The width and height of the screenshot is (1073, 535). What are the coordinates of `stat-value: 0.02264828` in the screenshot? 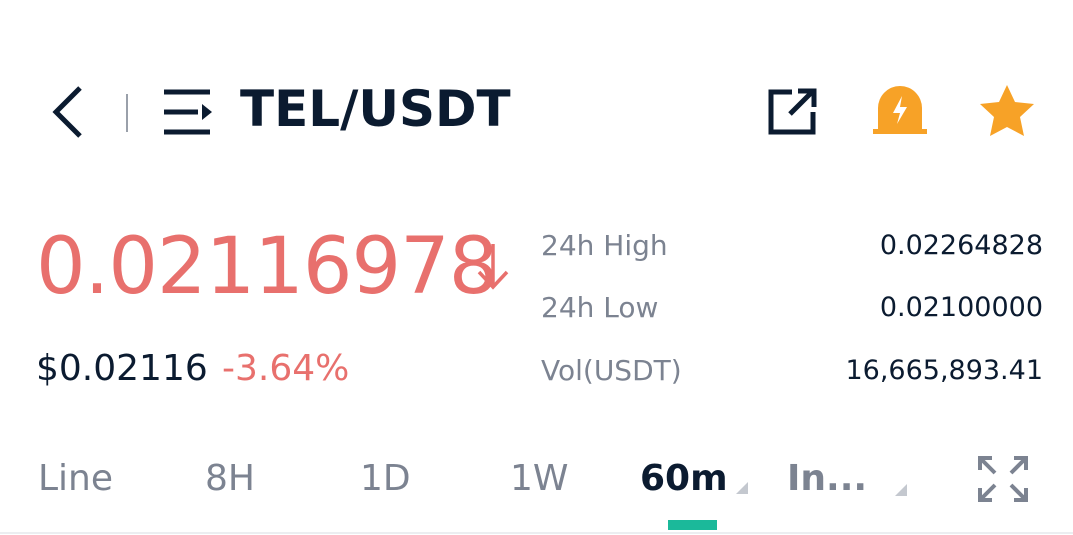 It's located at (961, 245).